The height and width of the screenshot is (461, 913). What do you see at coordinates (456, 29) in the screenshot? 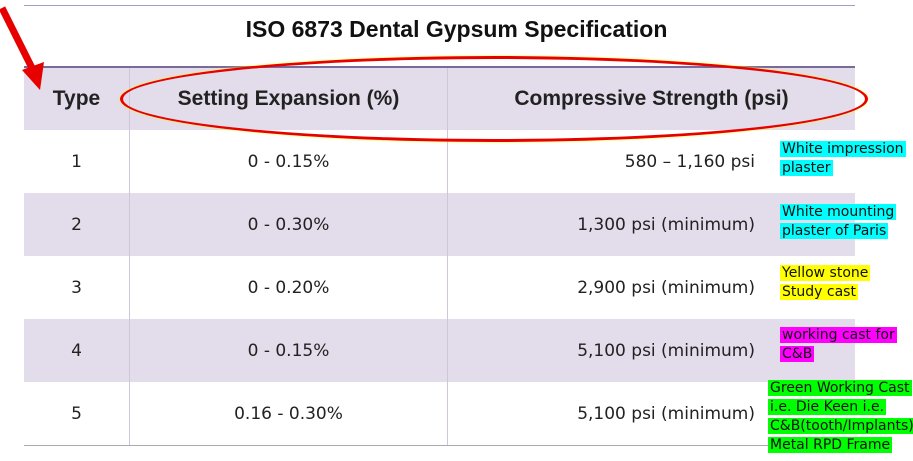
I see `page-title: ISO 6873 Dental Gypsum Specification` at bounding box center [456, 29].